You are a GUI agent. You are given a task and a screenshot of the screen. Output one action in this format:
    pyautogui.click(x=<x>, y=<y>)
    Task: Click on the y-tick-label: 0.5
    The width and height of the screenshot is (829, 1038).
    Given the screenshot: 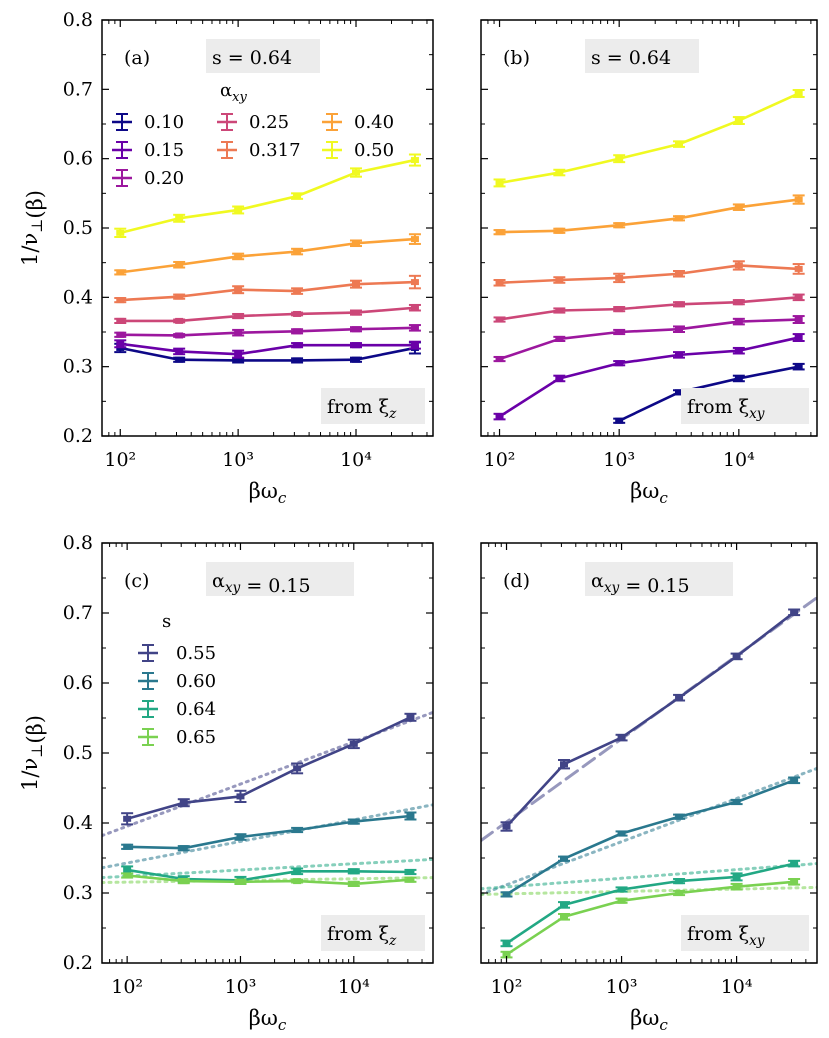 What is the action you would take?
    pyautogui.click(x=78, y=753)
    